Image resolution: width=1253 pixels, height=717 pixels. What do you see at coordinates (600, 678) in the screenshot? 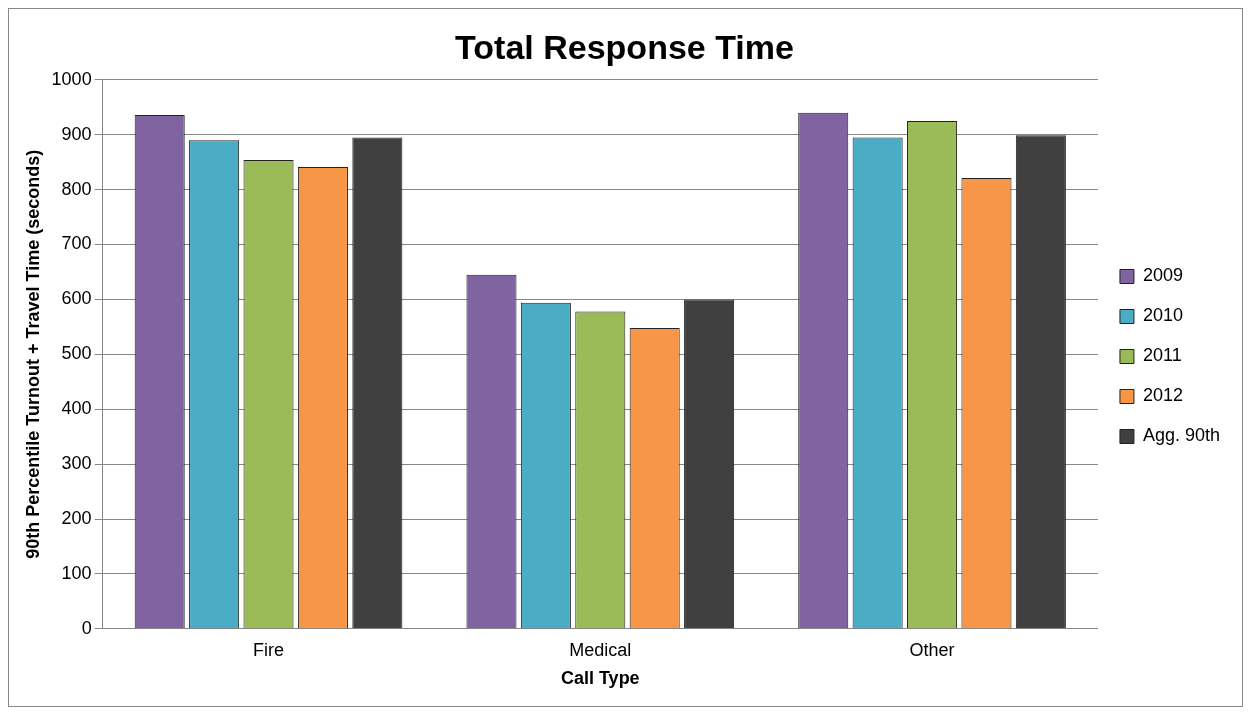
I see `x-axis-title: Call Type` at bounding box center [600, 678].